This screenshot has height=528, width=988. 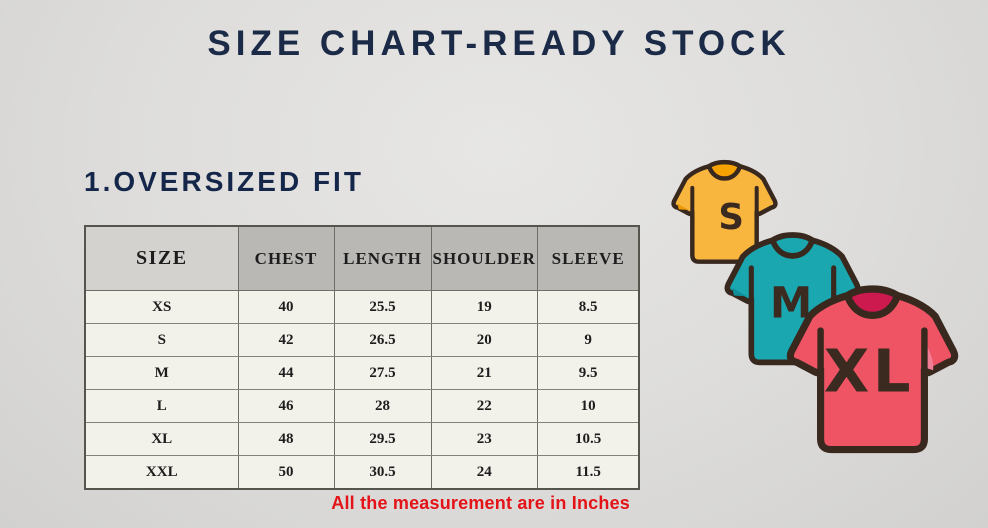 I want to click on table-row-l: L 46 28 22 10, so click(x=362, y=406).